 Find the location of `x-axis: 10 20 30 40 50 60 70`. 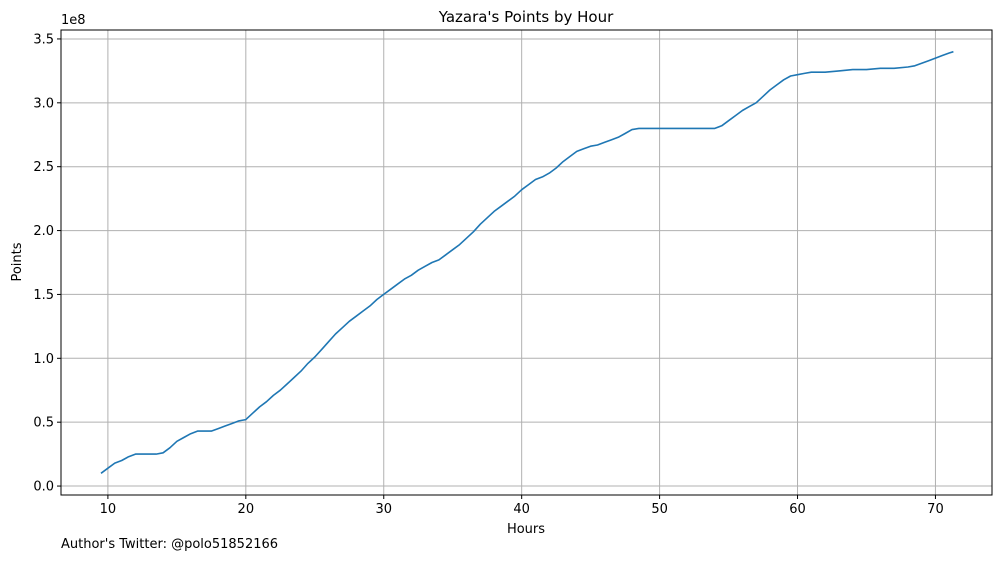

x-axis: 10 20 30 40 50 60 70 is located at coordinates (522, 506).